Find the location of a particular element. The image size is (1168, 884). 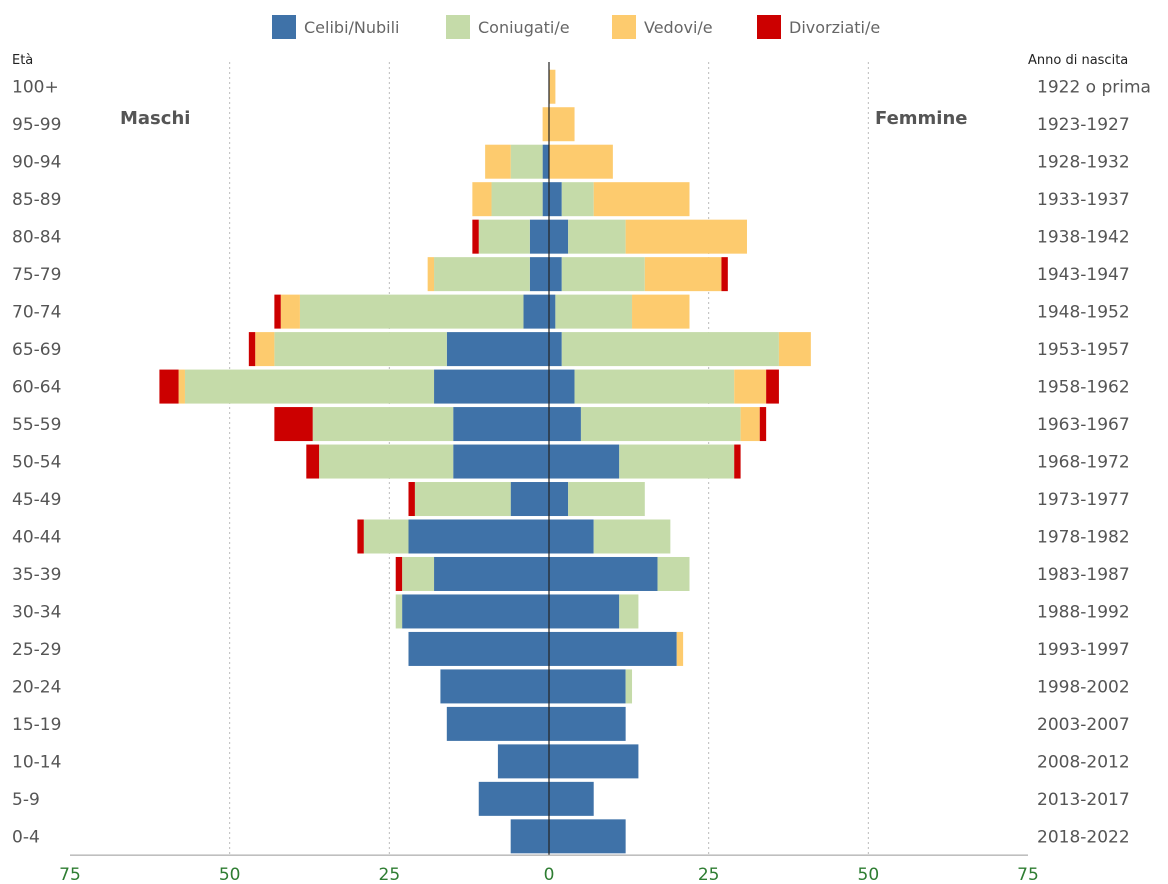

age-axis-title: Età is located at coordinates (22, 60).